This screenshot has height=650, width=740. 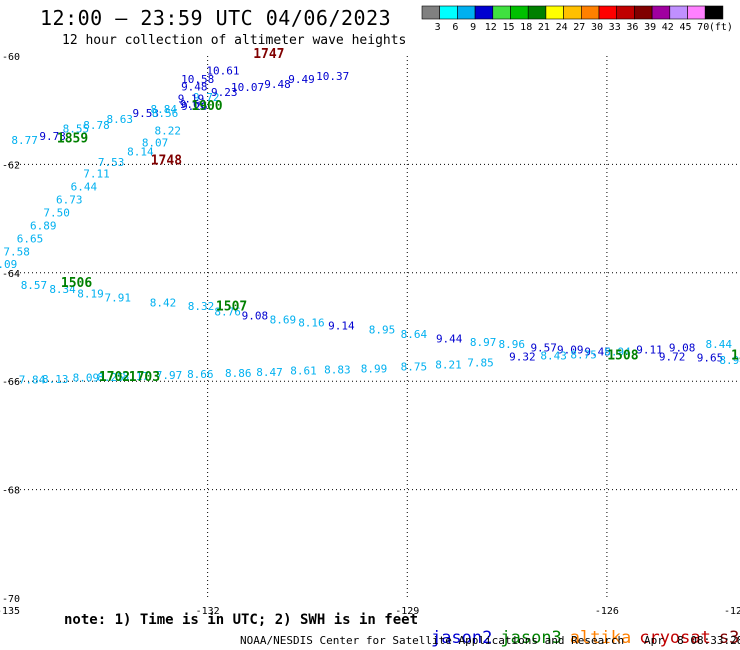 What do you see at coordinates (407, 611) in the screenshot?
I see `x-tick-label: -129` at bounding box center [407, 611].